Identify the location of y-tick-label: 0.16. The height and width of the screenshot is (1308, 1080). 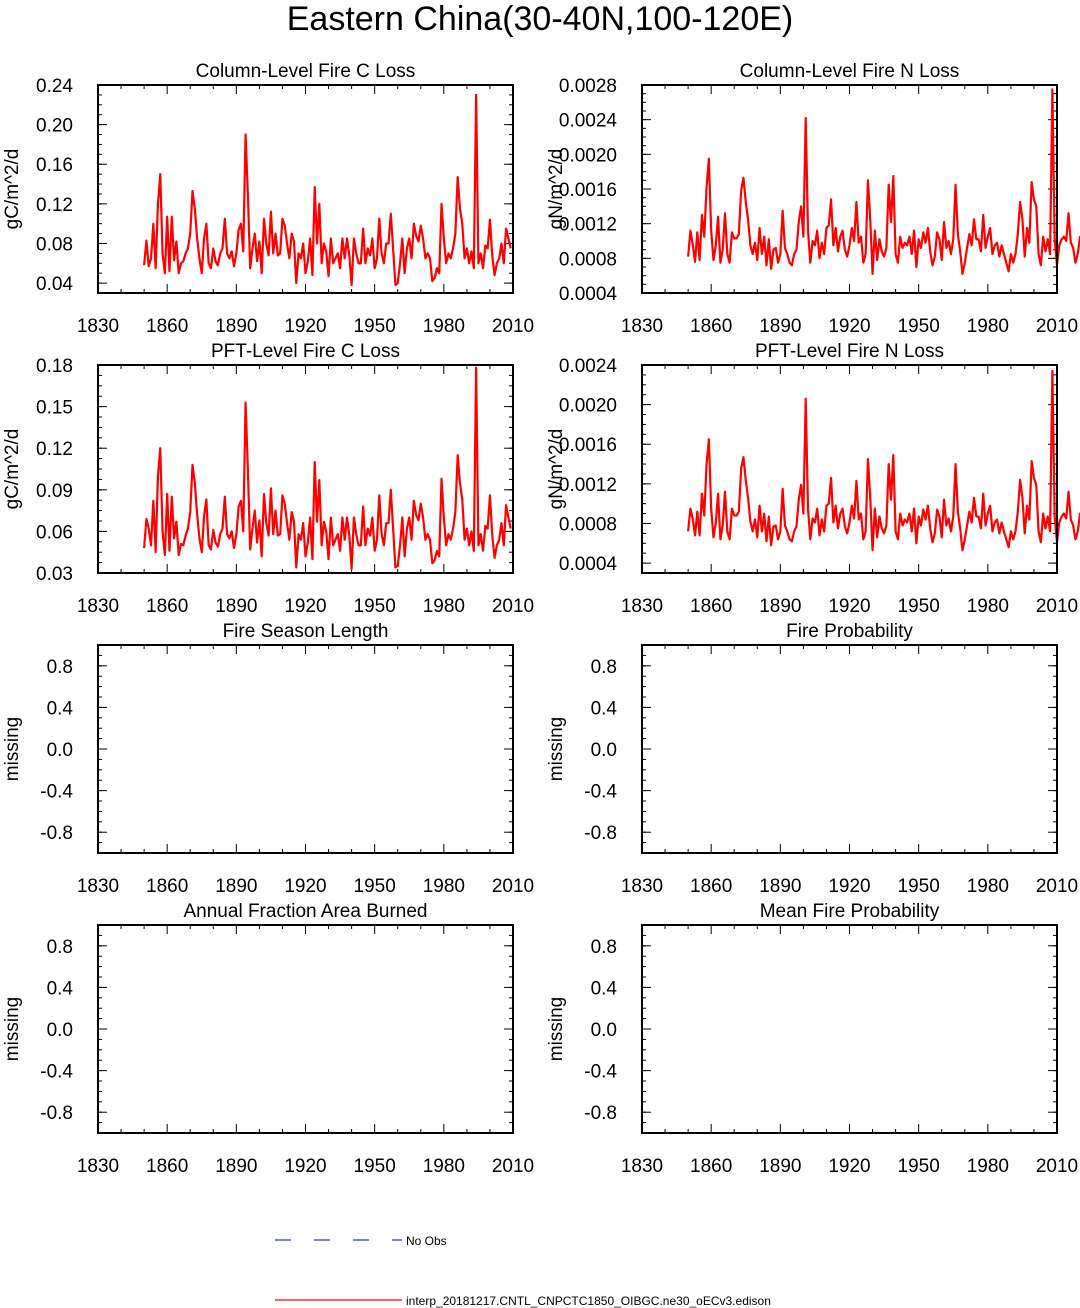
(54, 165).